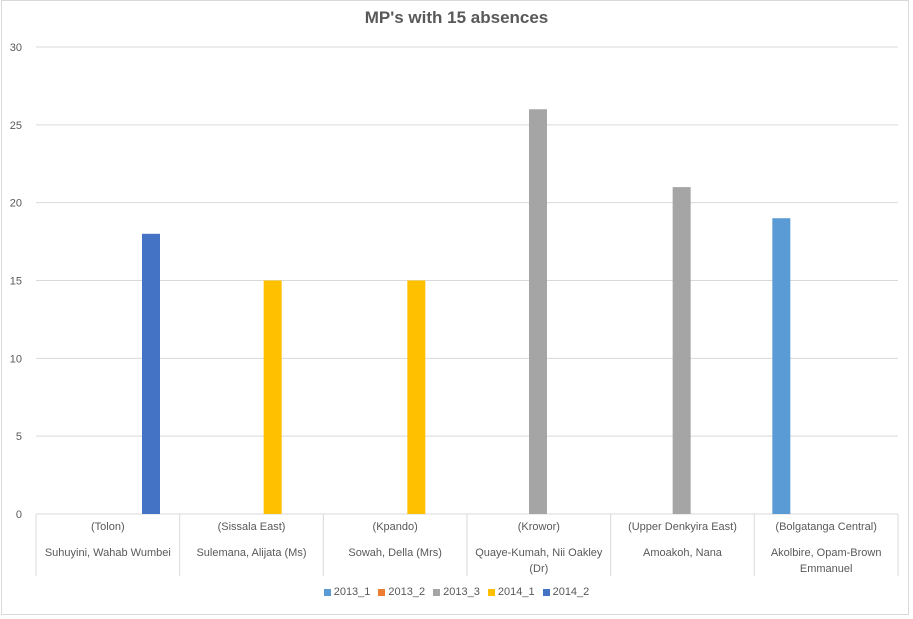  What do you see at coordinates (352, 592) in the screenshot?
I see `legend-label: 2013_1` at bounding box center [352, 592].